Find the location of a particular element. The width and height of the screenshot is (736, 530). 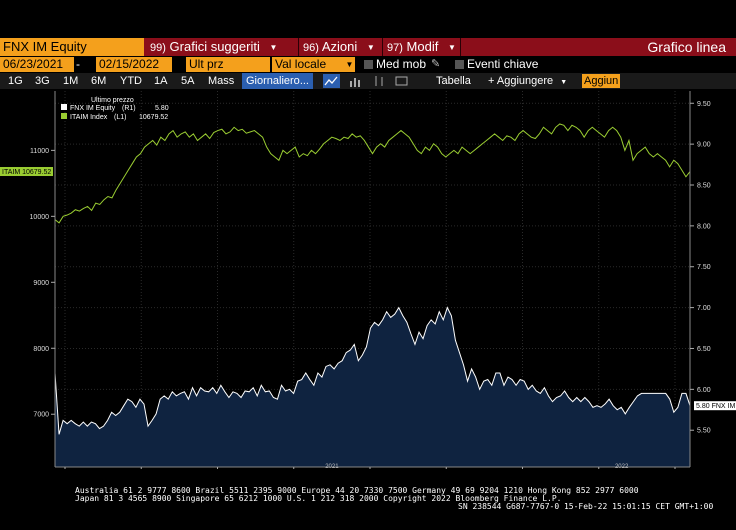

aggiun-button: Aggiun is located at coordinates (601, 81).